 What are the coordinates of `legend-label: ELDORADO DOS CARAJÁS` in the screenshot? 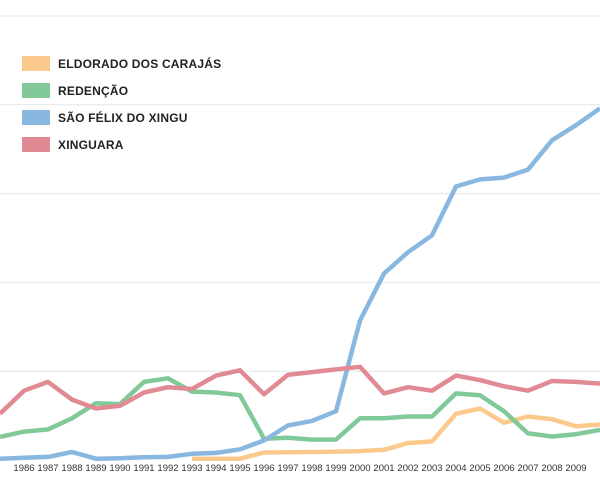 It's located at (139, 63).